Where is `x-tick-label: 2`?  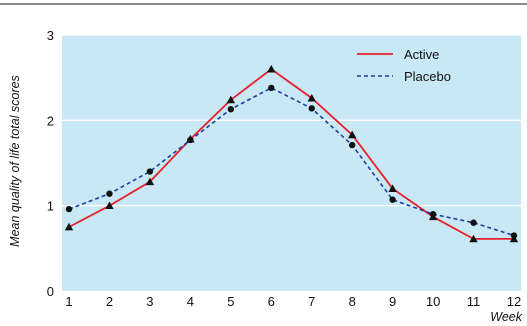 x-tick-label: 2 is located at coordinates (109, 301).